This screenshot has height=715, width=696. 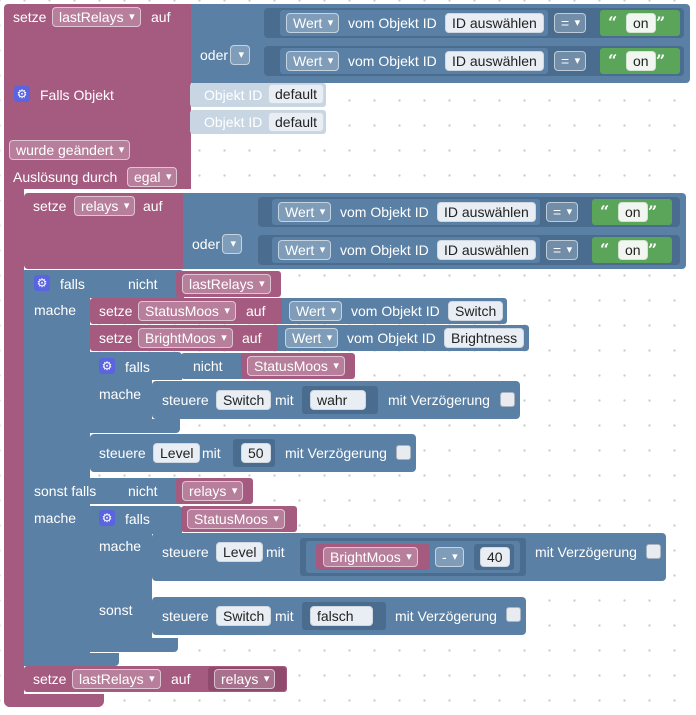 I want to click on if-block-spine, so click(x=57, y=468).